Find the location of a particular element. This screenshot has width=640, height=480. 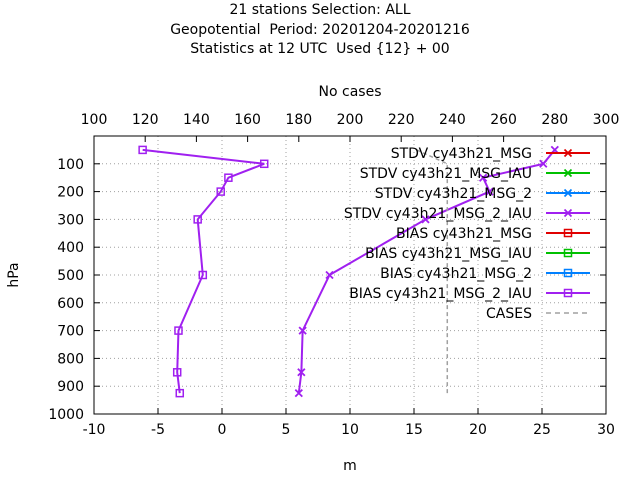

y-tick-label: 500 is located at coordinates (70, 276).